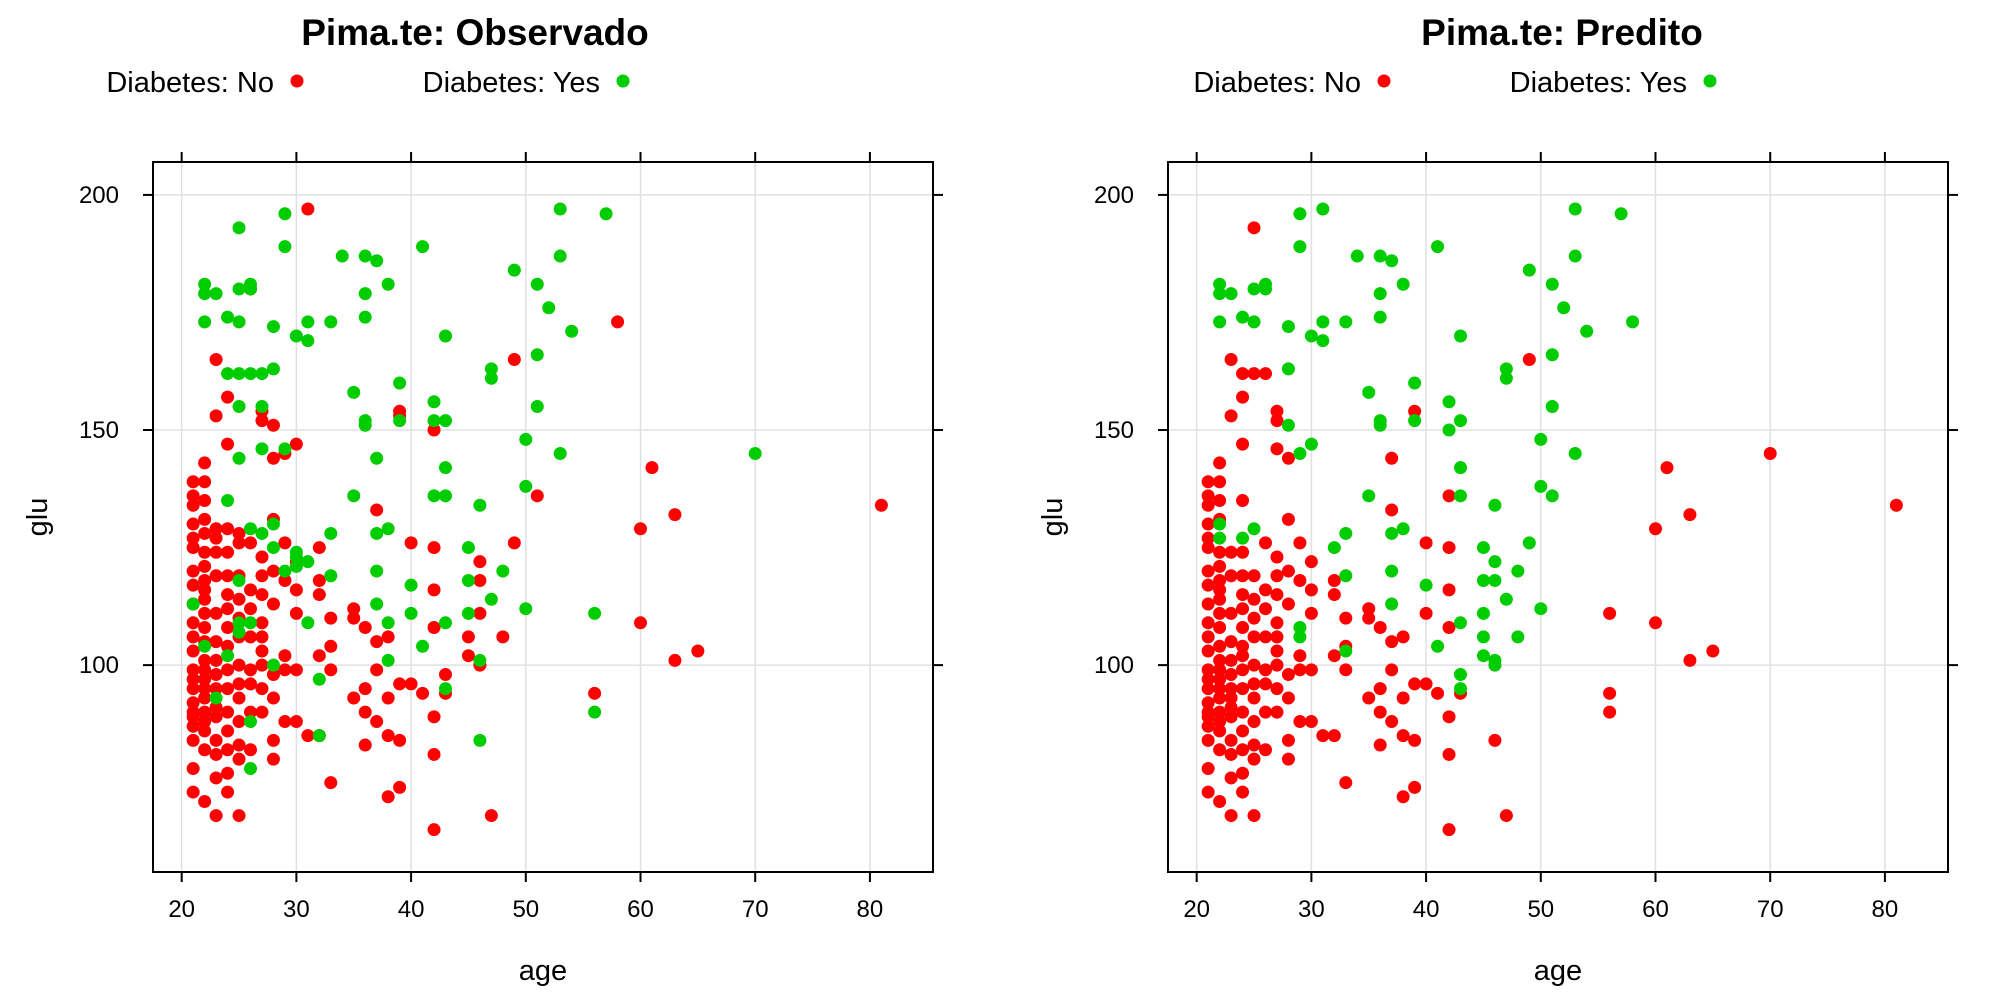 This screenshot has height=1000, width=2000. Describe the element at coordinates (297, 81) in the screenshot. I see `legend-marker` at that location.